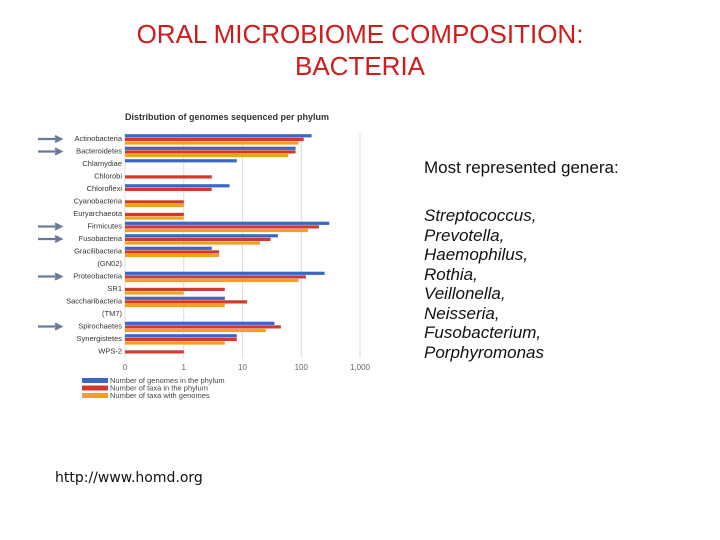 The image size is (720, 540). Describe the element at coordinates (110, 351) in the screenshot. I see `category-label: WPS-2` at that location.